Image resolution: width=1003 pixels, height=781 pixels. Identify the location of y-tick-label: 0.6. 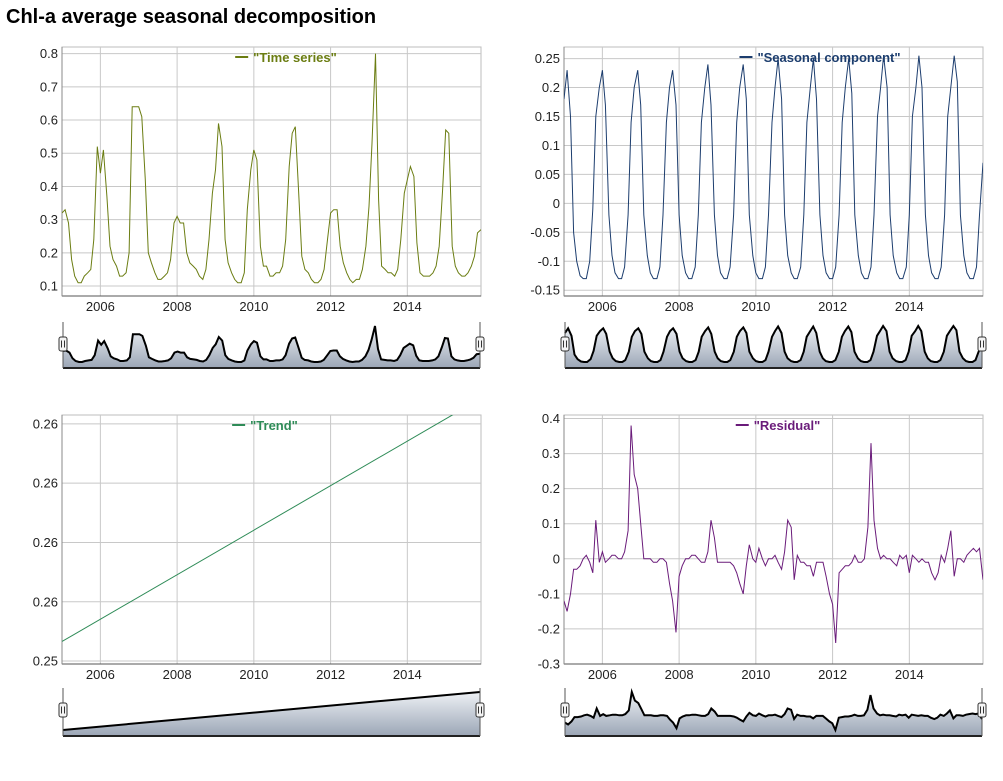
(49, 120).